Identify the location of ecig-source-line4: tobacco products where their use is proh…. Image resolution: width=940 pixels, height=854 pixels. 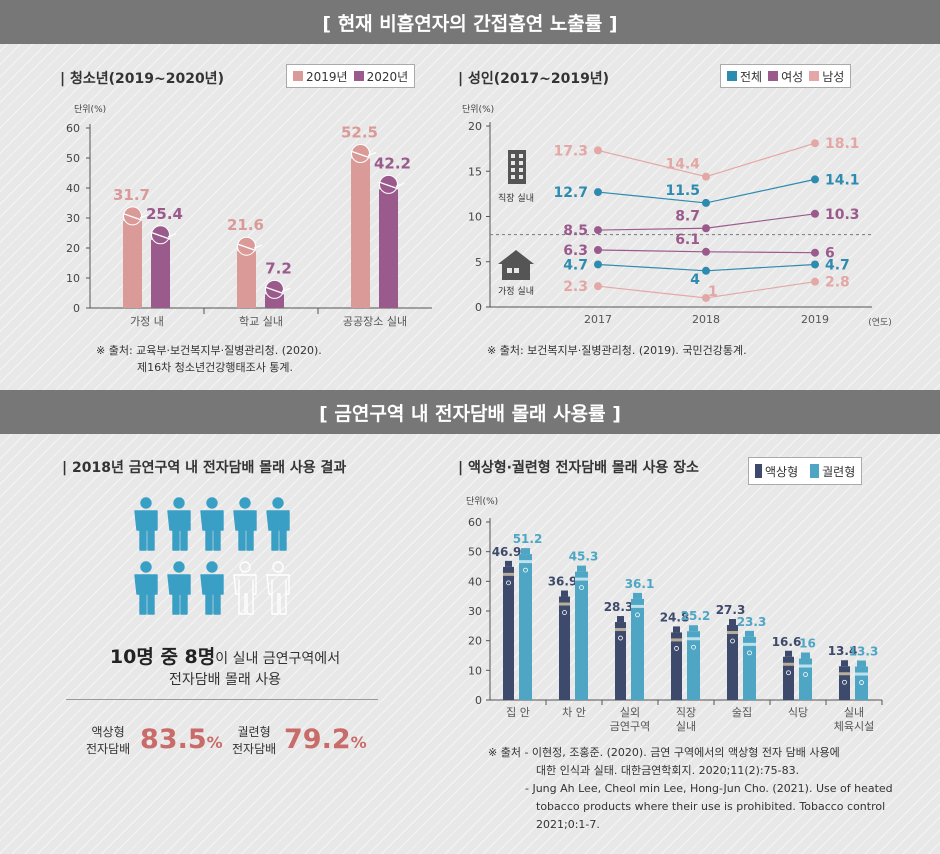
(711, 806).